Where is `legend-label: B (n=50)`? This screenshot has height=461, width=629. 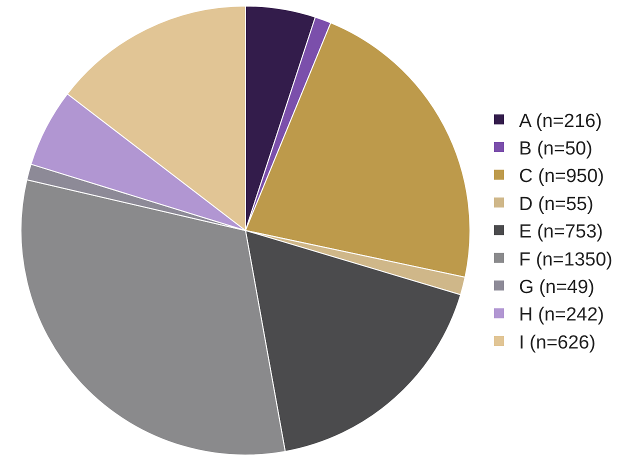 legend-label: B (n=50) is located at coordinates (555, 149).